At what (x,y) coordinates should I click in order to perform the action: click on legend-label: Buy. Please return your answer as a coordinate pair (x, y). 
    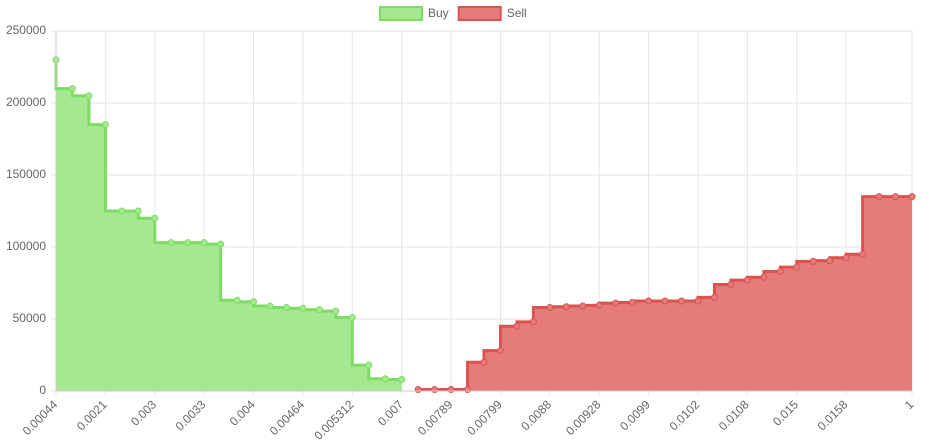
    Looking at the image, I should click on (438, 13).